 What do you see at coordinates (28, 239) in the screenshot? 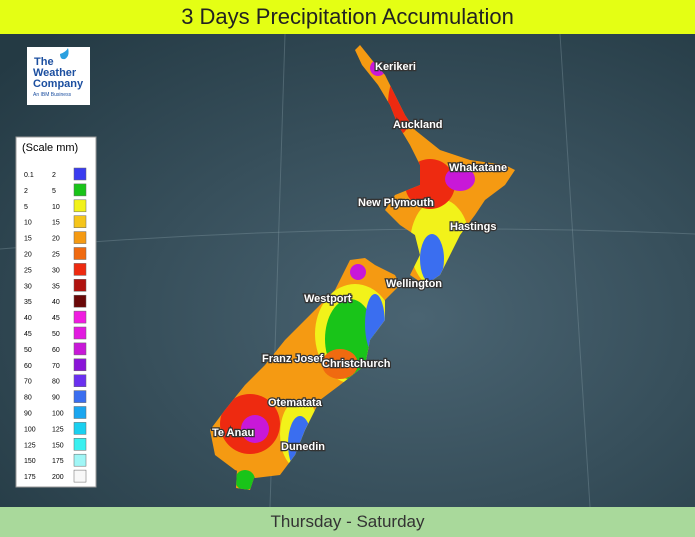
I see `legend-from: 15` at bounding box center [28, 239].